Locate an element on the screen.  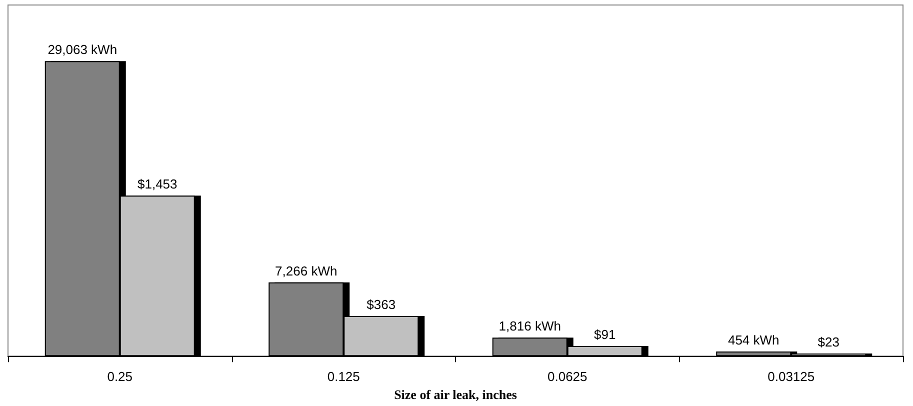
data-label: $91 is located at coordinates (605, 334).